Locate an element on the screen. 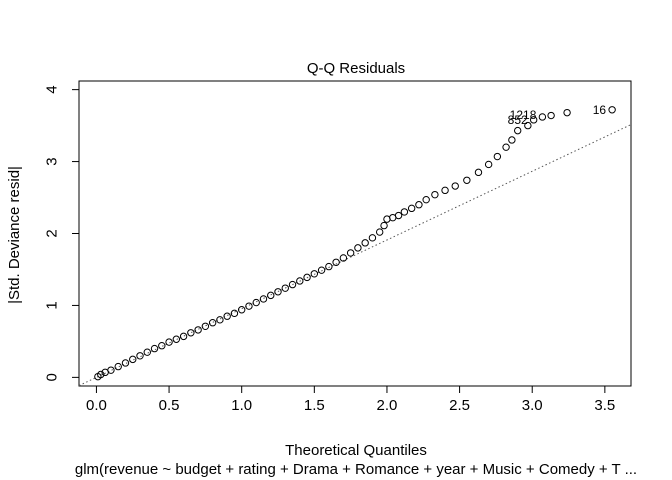 The width and height of the screenshot is (672, 480). y-tick-label: 1 is located at coordinates (51, 305).